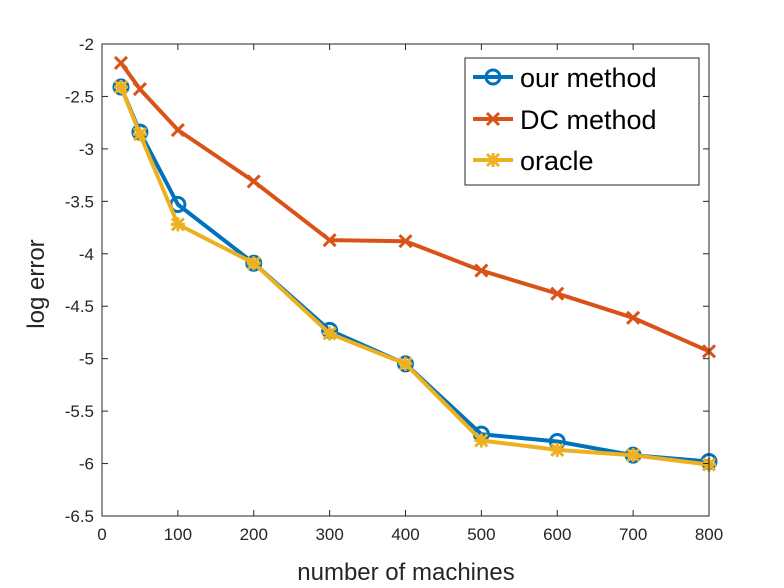 Image resolution: width=784 pixels, height=588 pixels. What do you see at coordinates (86, 464) in the screenshot?
I see `y-tick-label: -6` at bounding box center [86, 464].